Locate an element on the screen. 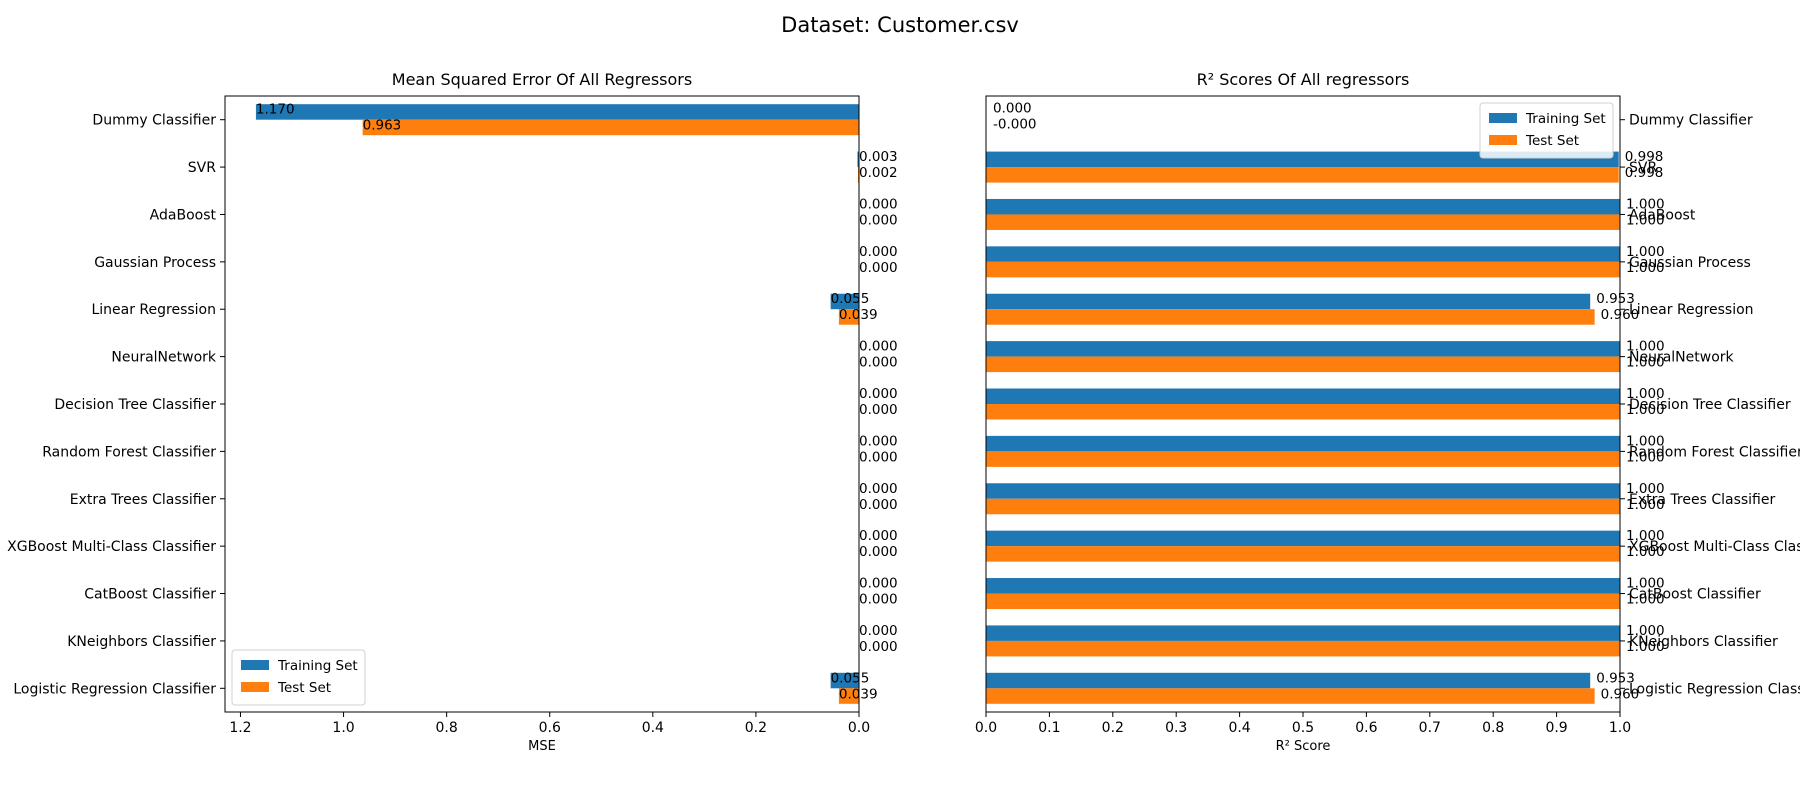  x-tick-label-4: 0.4 is located at coordinates (653, 728).